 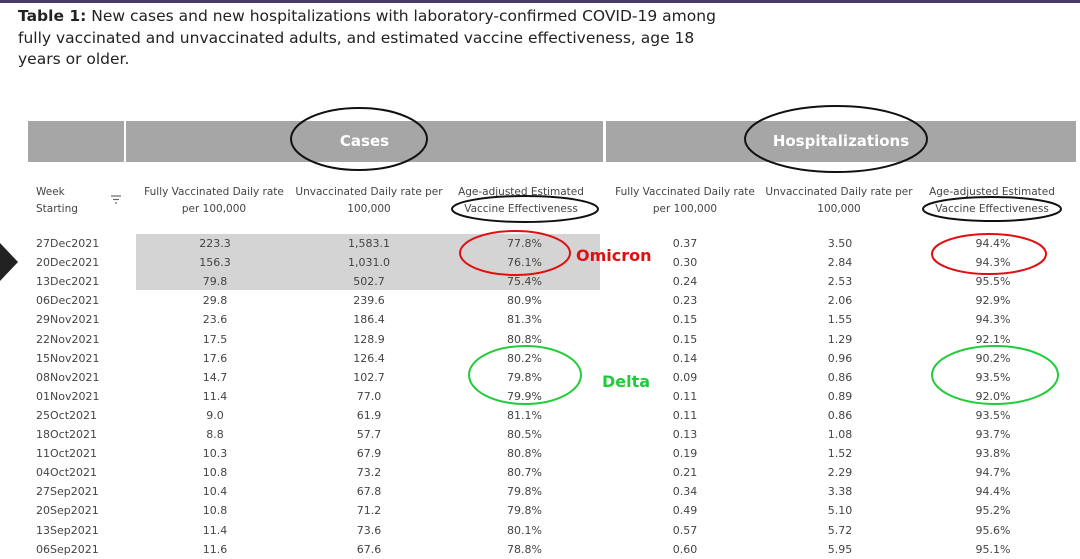 I want to click on cell-hosp-effectiveness: 90.2%, so click(x=993, y=358).